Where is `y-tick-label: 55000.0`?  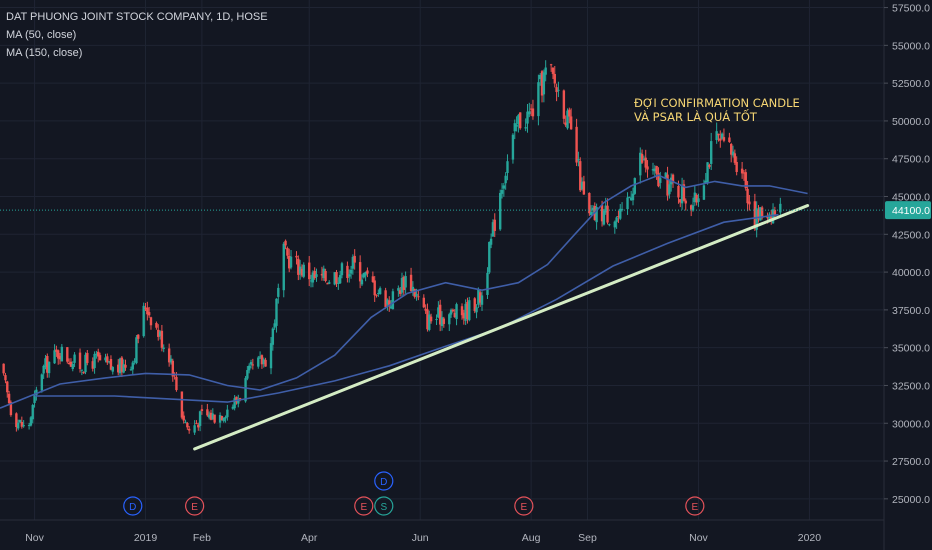 y-tick-label: 55000.0 is located at coordinates (911, 46).